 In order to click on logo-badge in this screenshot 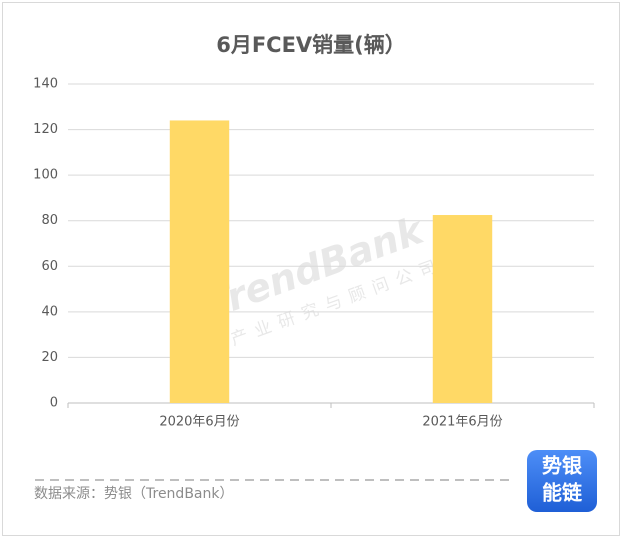, I will do `click(562, 481)`.